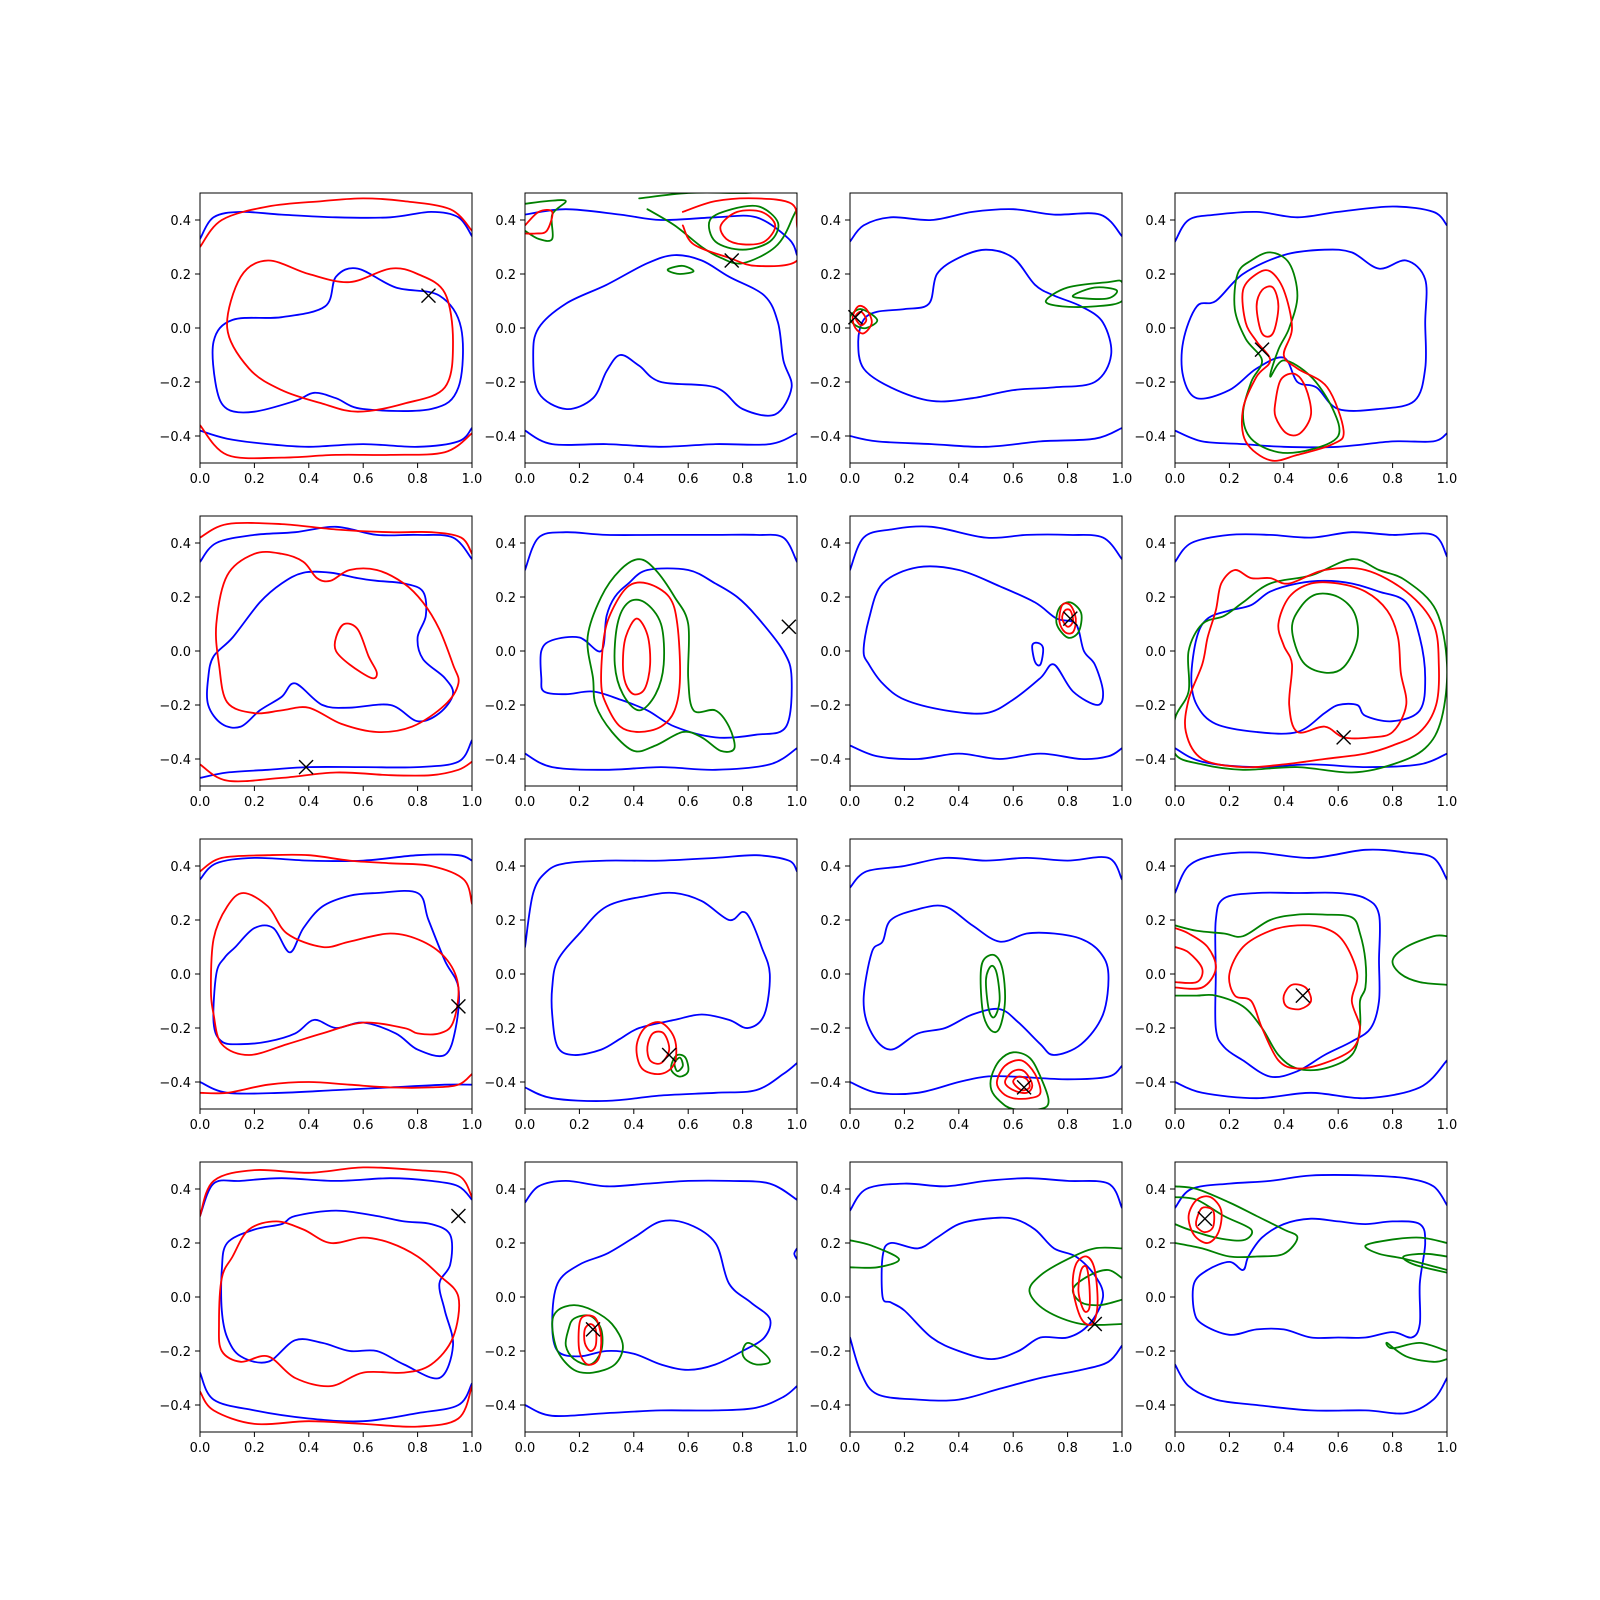 Image resolution: width=1600 pixels, height=1600 pixels. I want to click on panel-4: 0.0 0.2 0.4 0.6 0.8 1.0 −0.4 −0.2 0.0 0.2 0.4, so click(1295, 339).